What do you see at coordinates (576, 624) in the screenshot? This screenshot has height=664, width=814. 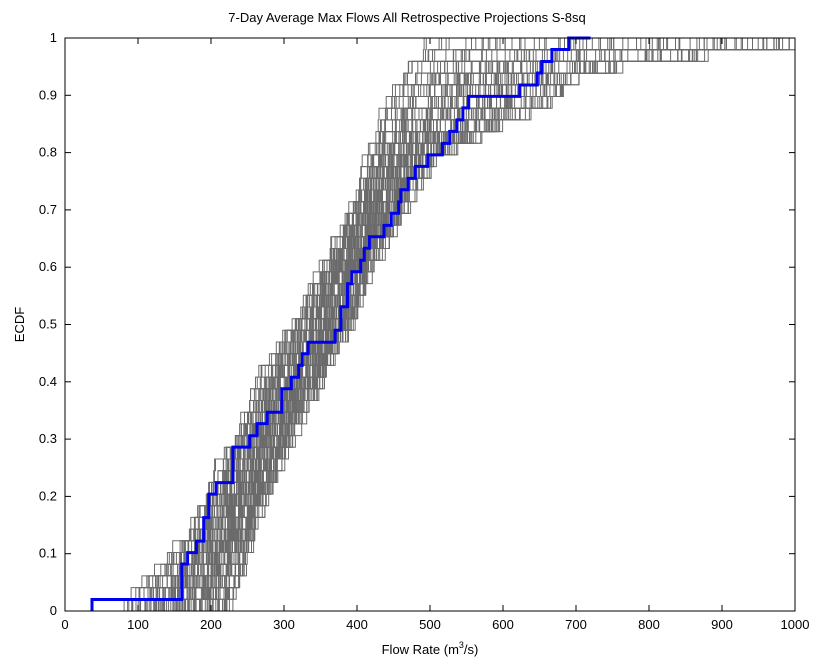 I see `x-tick-label: 700` at bounding box center [576, 624].